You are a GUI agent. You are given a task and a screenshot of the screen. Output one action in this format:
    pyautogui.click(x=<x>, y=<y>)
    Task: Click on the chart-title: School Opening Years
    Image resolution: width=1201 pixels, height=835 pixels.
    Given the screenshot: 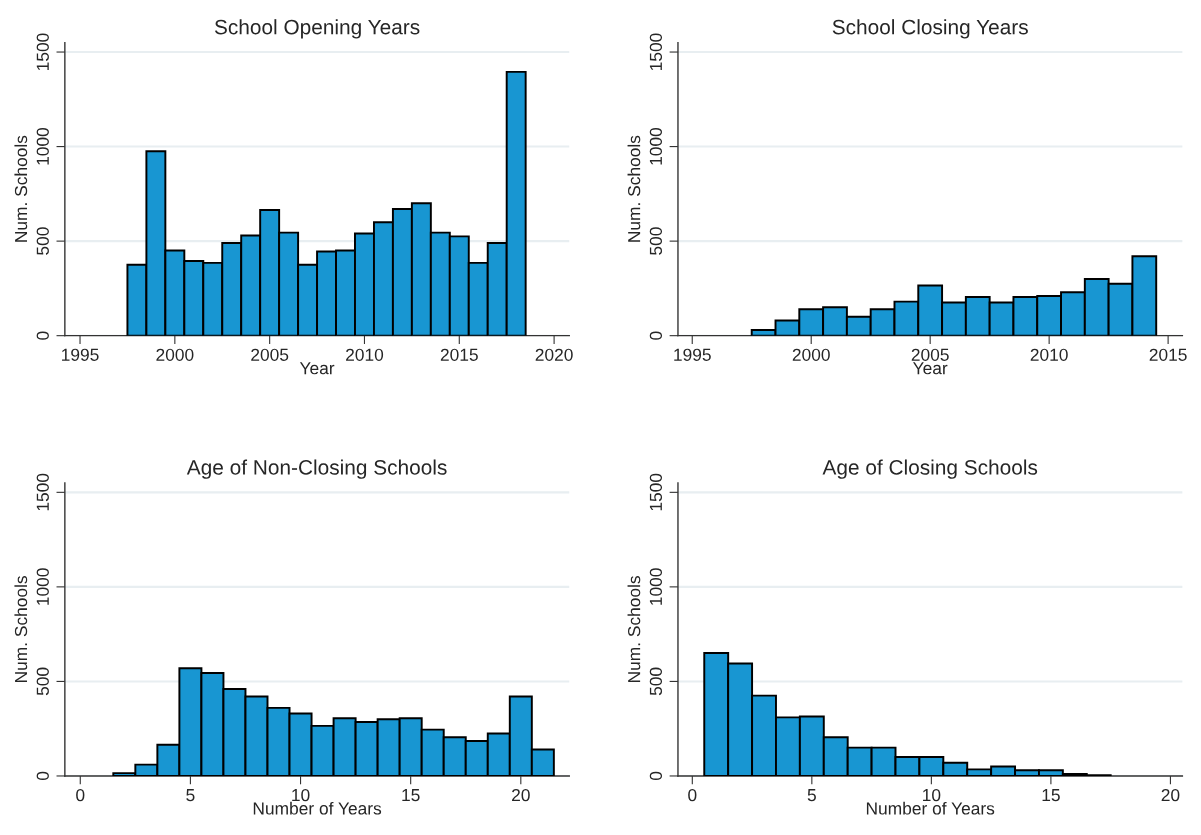 What is the action you would take?
    pyautogui.click(x=317, y=29)
    